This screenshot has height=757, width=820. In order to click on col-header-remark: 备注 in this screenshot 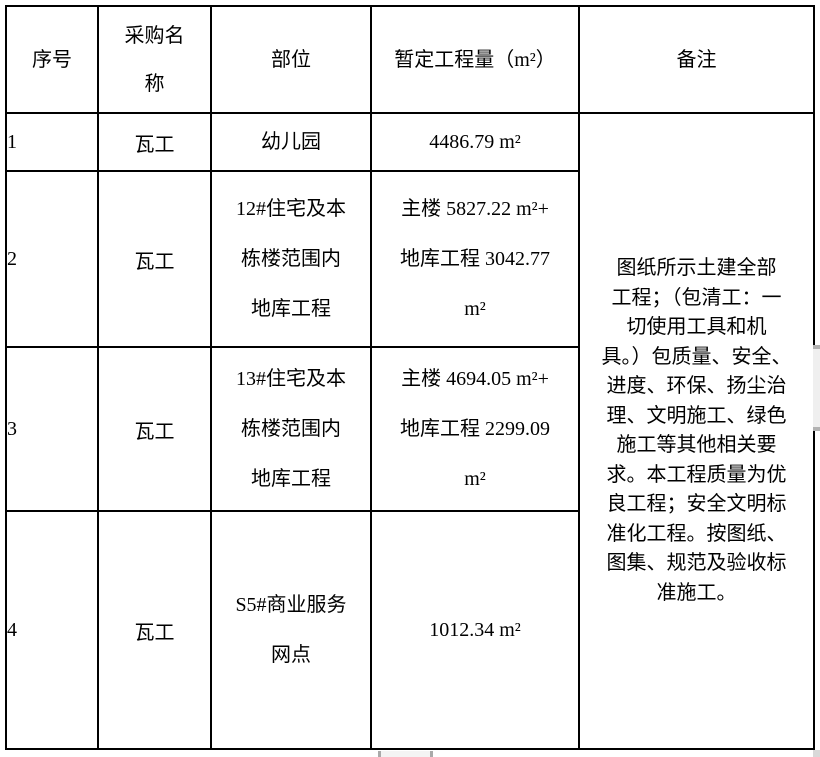, I will do `click(696, 59)`.